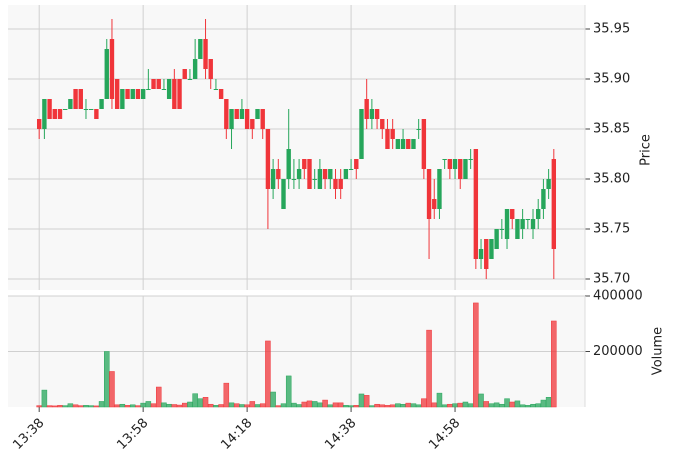 The width and height of the screenshot is (686, 461). What do you see at coordinates (132, 434) in the screenshot?
I see `x-tick-label: 13:58` at bounding box center [132, 434].